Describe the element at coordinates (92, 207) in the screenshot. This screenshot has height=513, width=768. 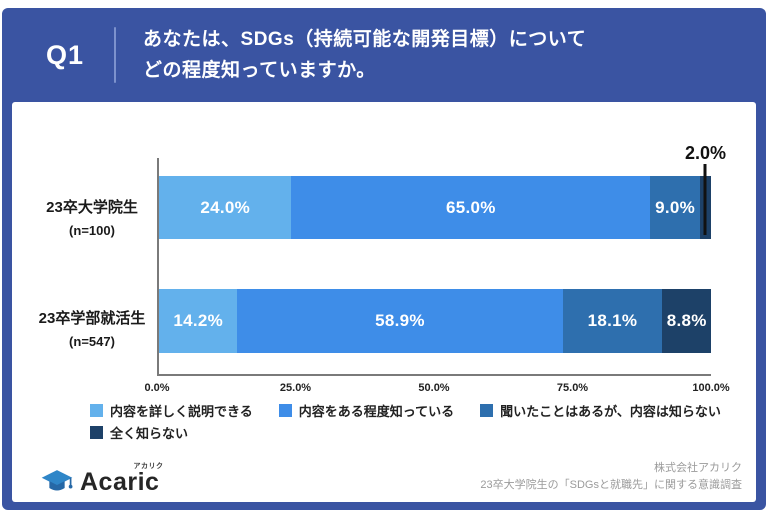
I see `category-name: 23卒大学院生` at that location.